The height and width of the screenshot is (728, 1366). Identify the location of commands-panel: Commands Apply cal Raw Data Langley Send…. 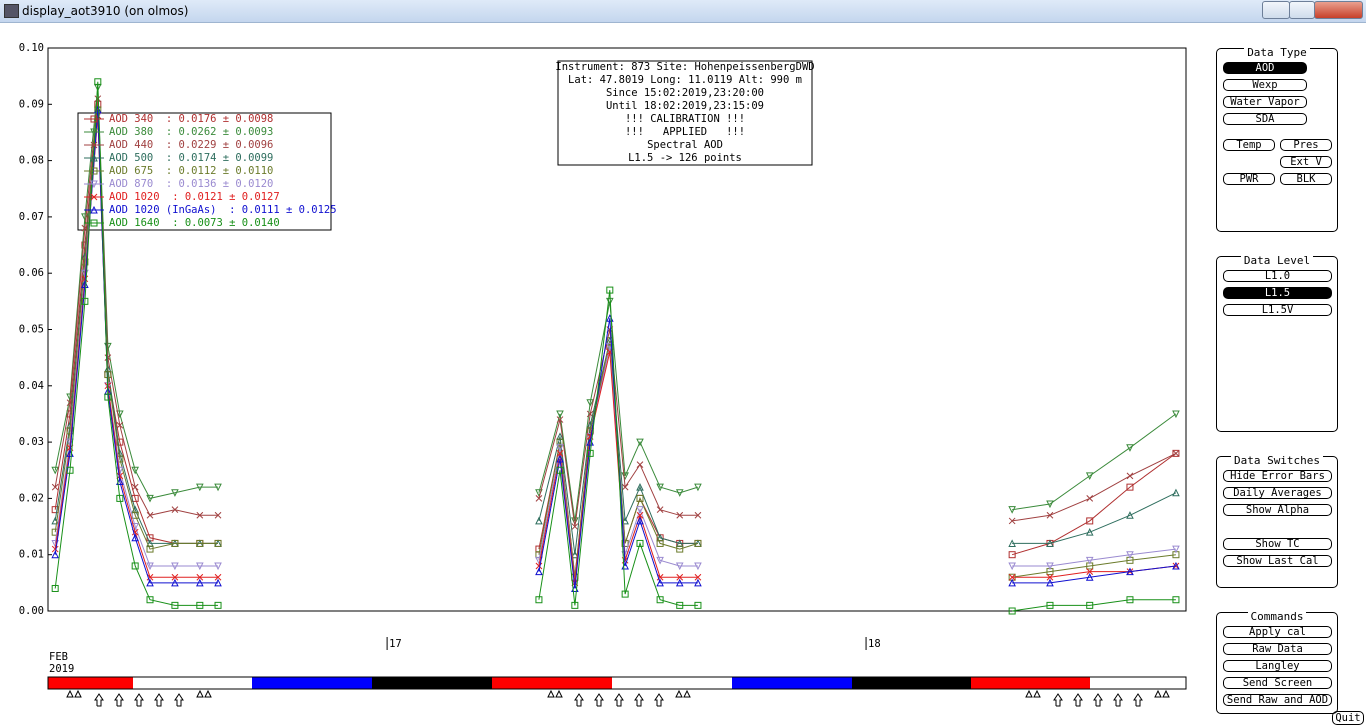
(1277, 662).